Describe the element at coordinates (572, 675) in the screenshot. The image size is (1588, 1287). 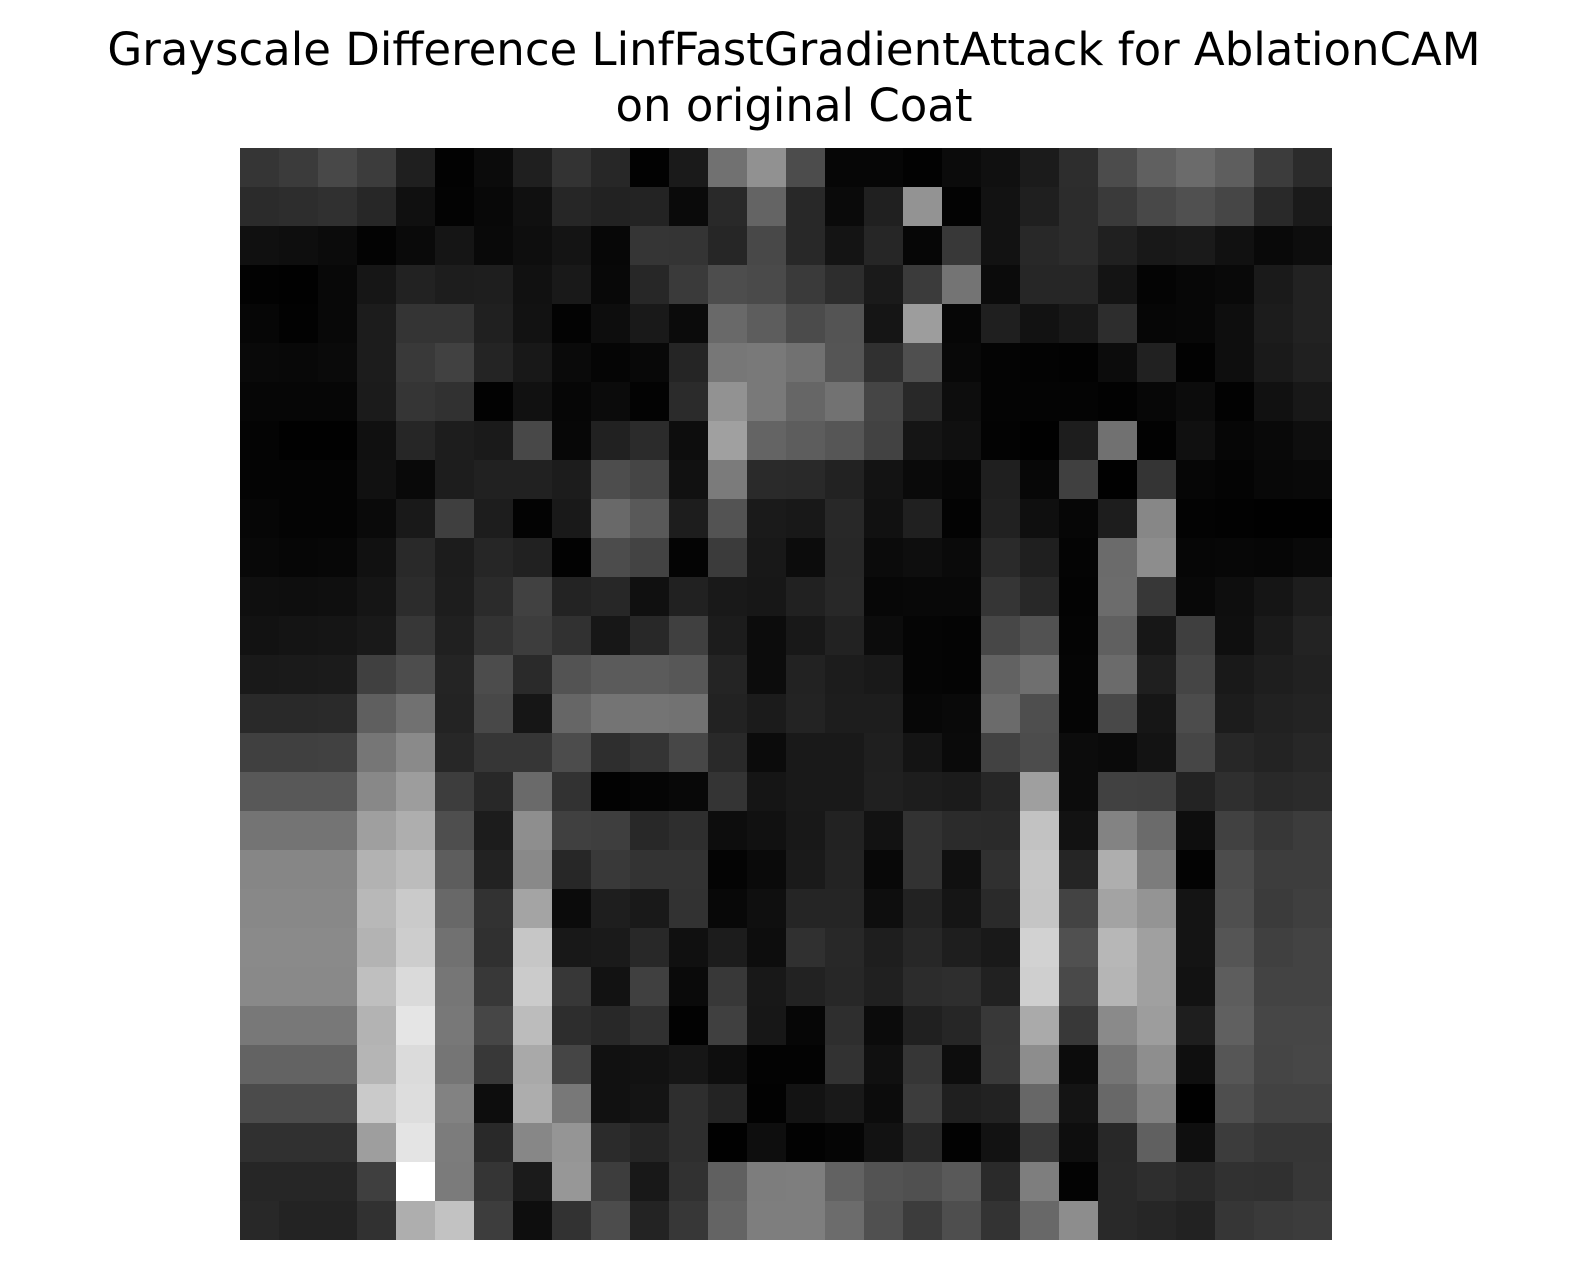
I see `heatmap-cell-r13-c8` at that location.